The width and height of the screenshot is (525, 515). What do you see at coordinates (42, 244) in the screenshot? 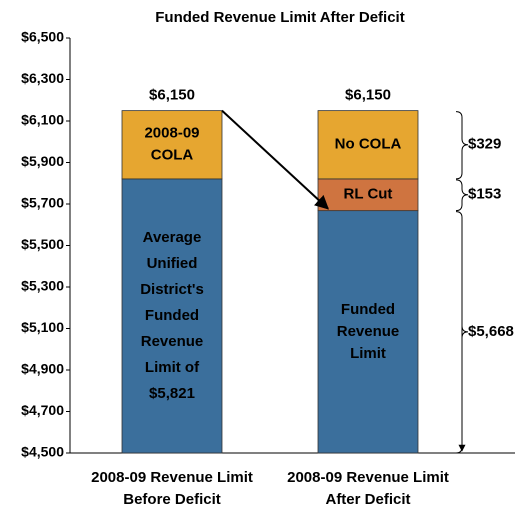
I see `y-tick-label: $5,500` at bounding box center [42, 244].